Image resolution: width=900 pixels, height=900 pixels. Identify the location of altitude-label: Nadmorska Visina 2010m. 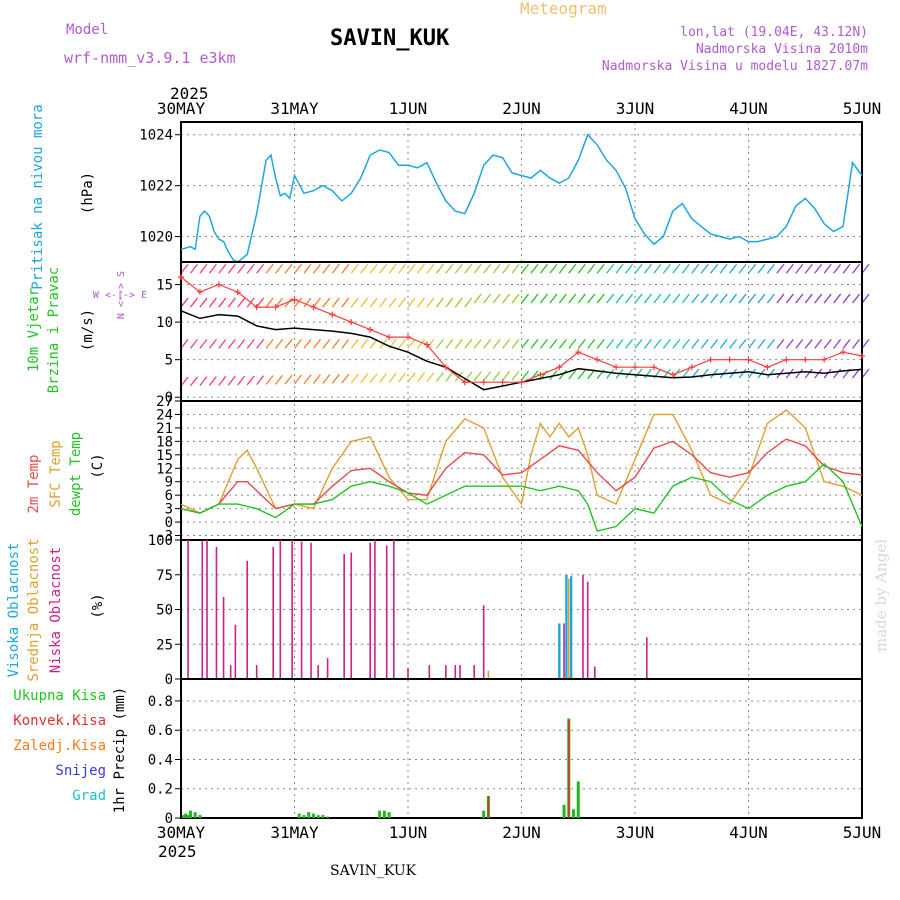
(782, 49).